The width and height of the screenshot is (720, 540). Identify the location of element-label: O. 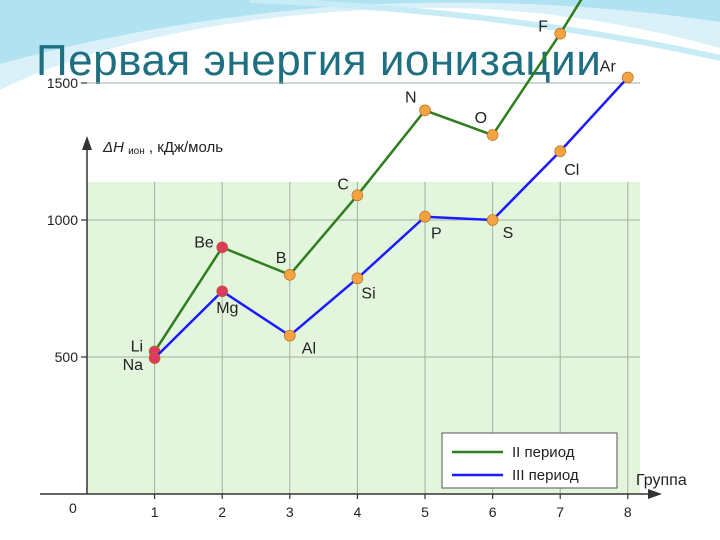
(481, 118).